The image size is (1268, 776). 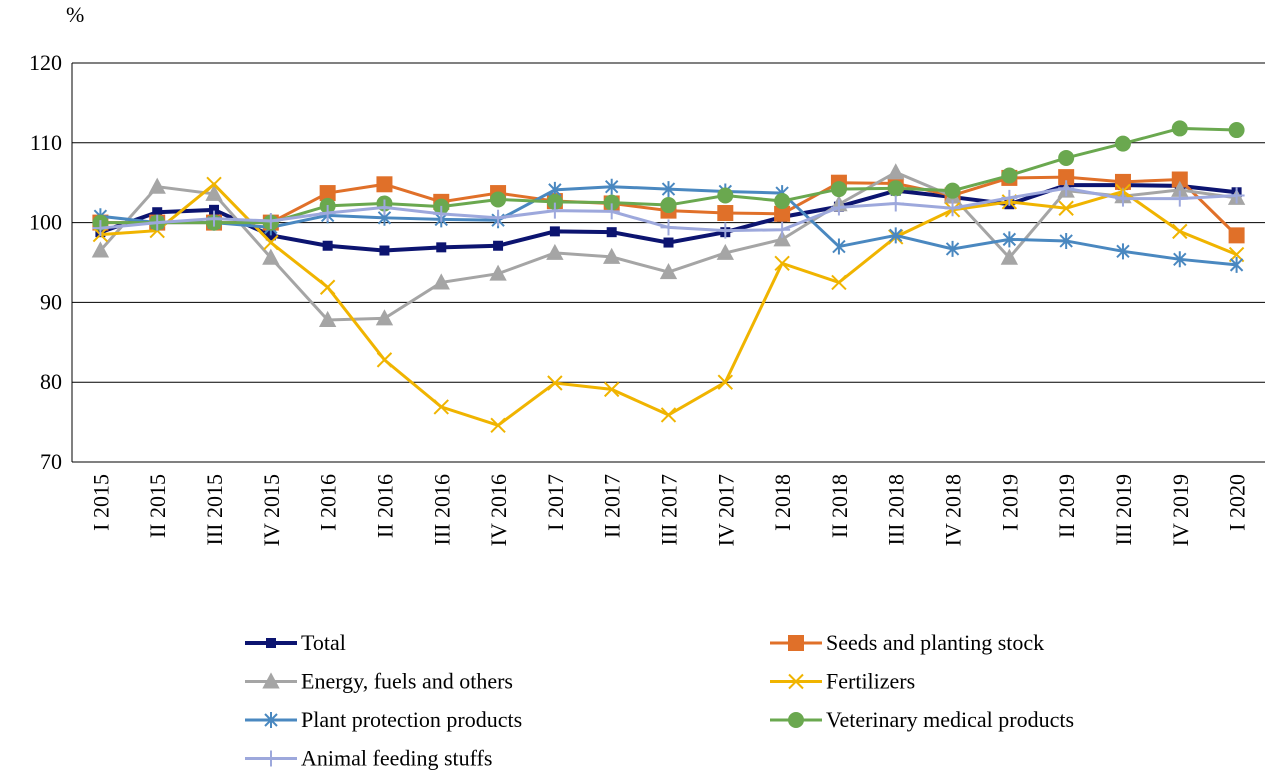 I want to click on x-tick-label: I 2017, so click(x=555, y=502).